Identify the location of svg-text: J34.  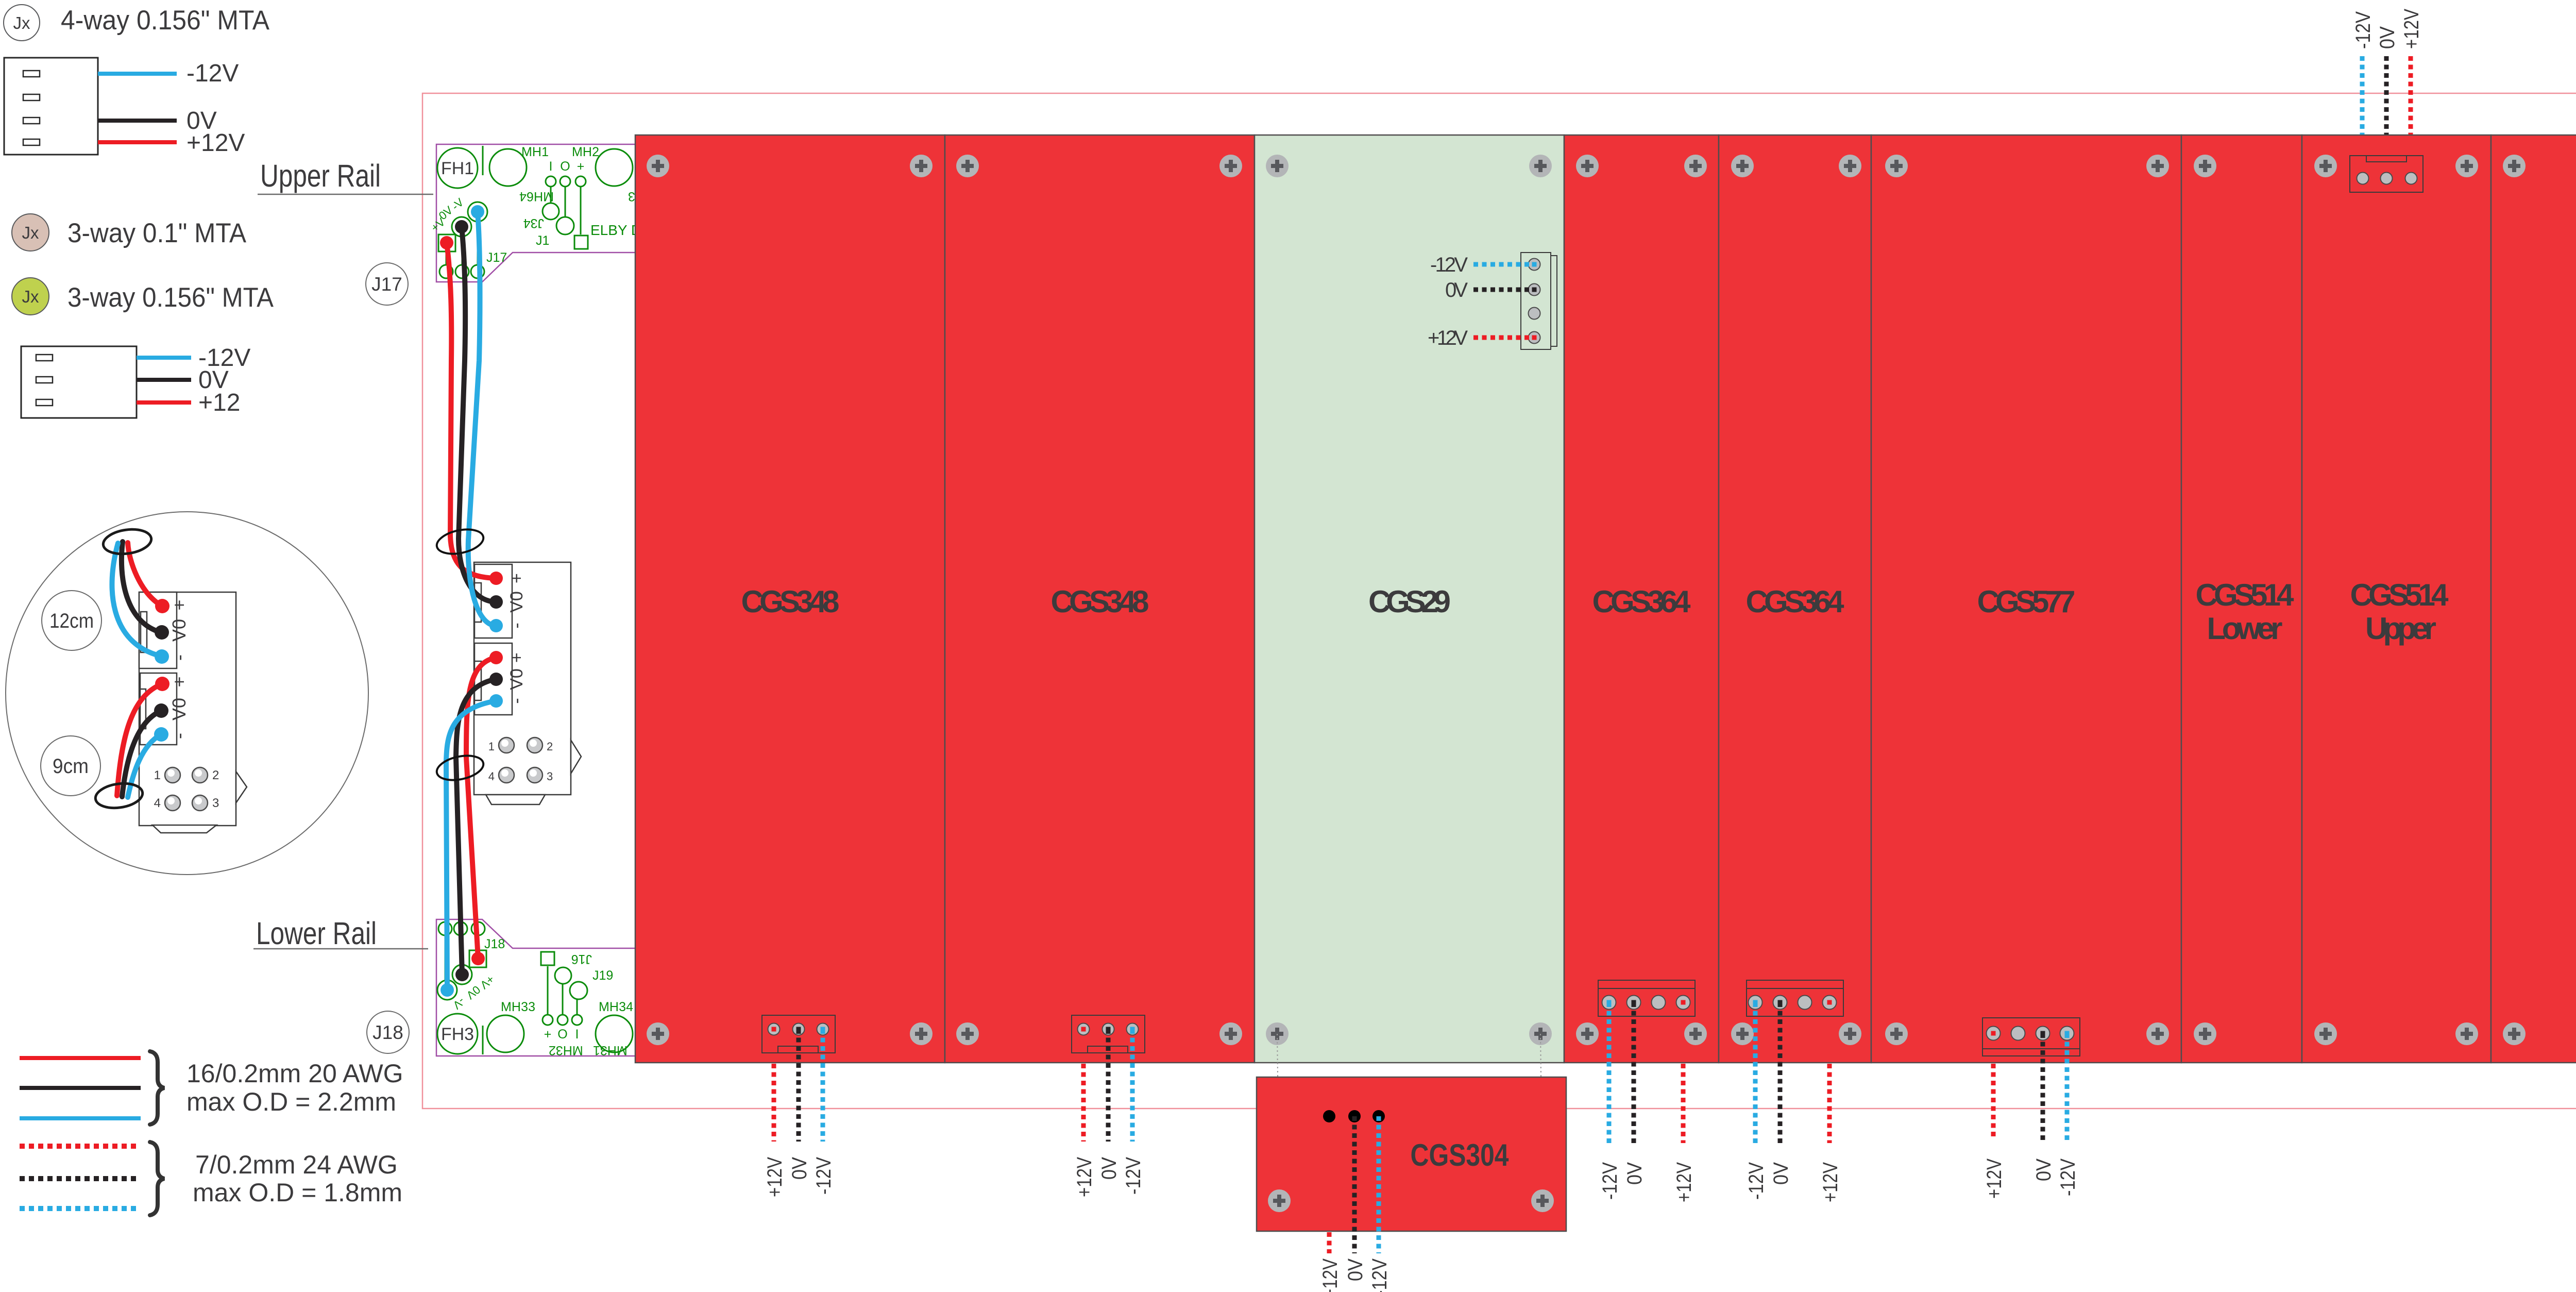
(533, 223).